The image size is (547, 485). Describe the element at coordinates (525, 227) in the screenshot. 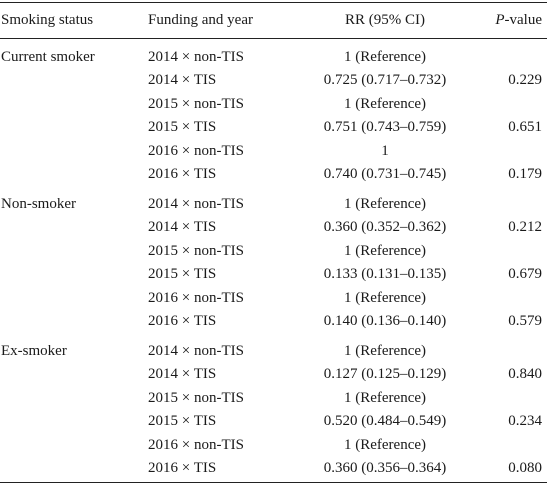

I see `row-p-value: 0.212` at that location.